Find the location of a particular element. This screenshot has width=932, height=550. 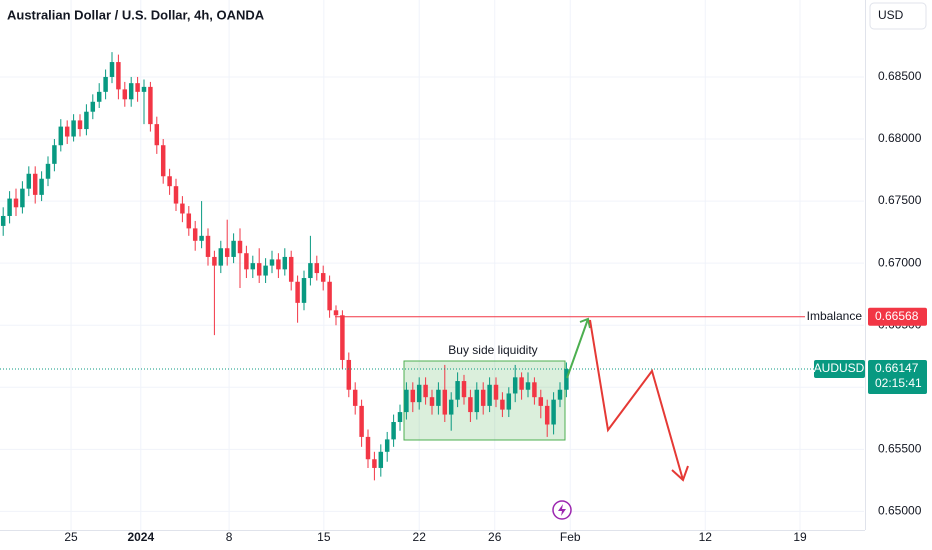

currency-button is located at coordinates (898, 16).